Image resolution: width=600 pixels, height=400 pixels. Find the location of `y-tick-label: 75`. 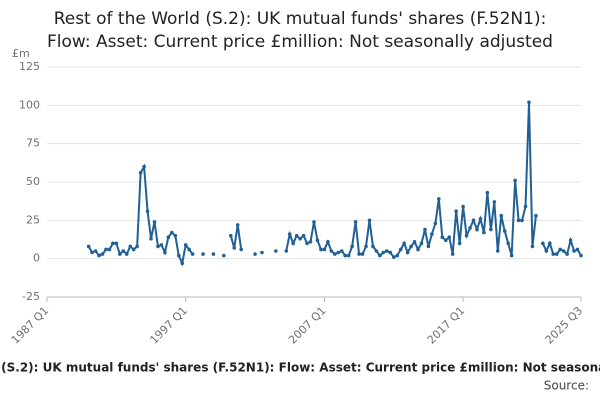

y-tick-label: 75 is located at coordinates (33, 143).